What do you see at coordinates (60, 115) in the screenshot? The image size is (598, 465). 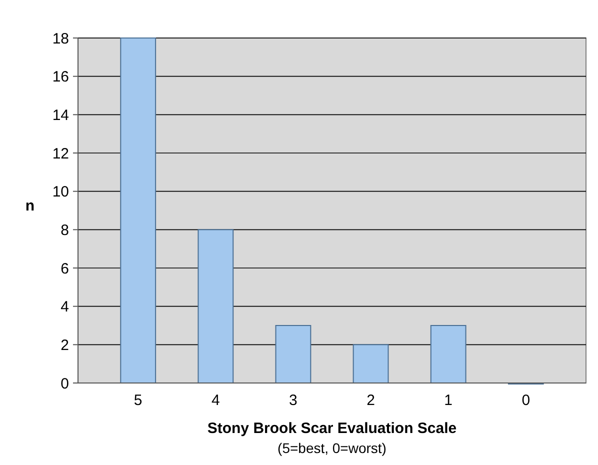 I see `y-tick-label: 14` at bounding box center [60, 115].